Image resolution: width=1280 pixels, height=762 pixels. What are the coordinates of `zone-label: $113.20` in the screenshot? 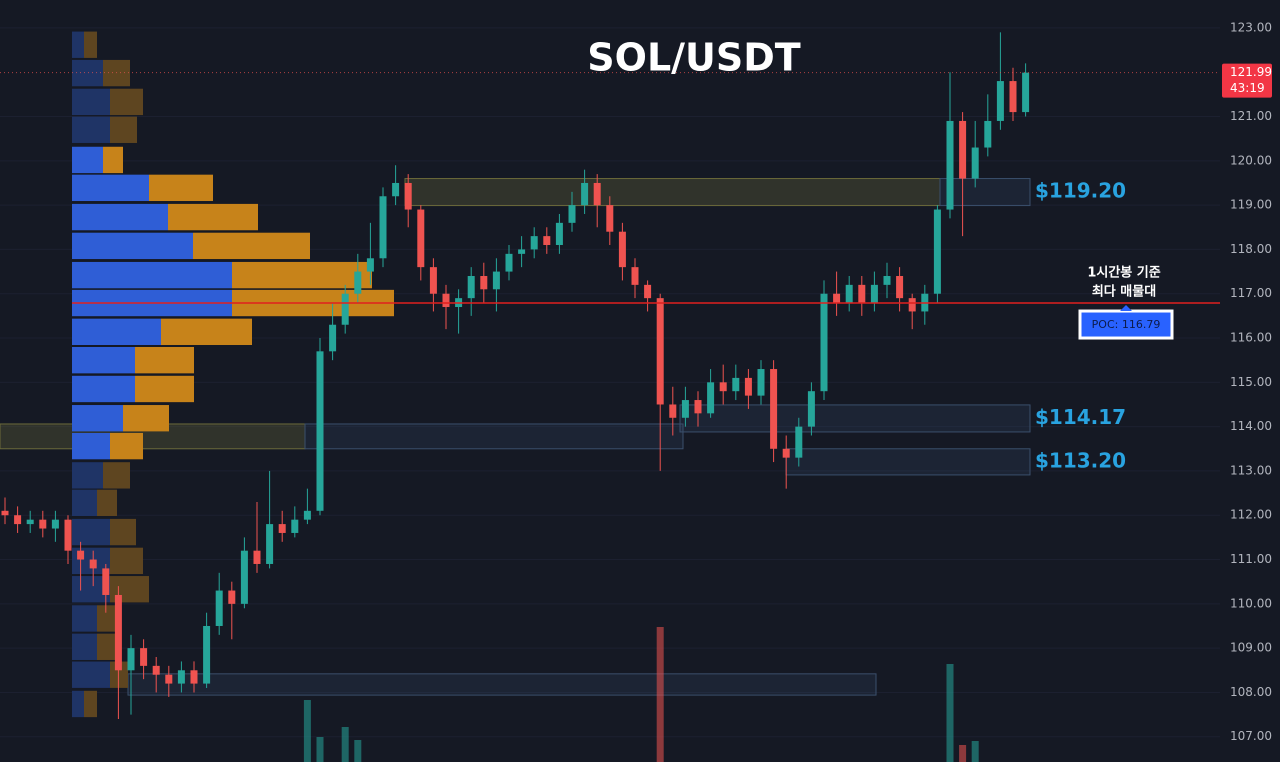 It's located at (1080, 460).